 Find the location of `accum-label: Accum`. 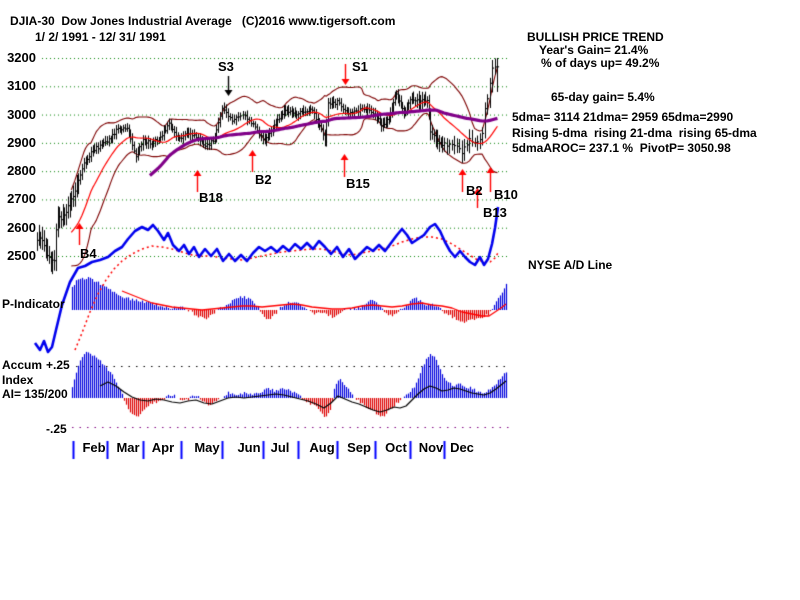

accum-label: Accum is located at coordinates (22, 365).